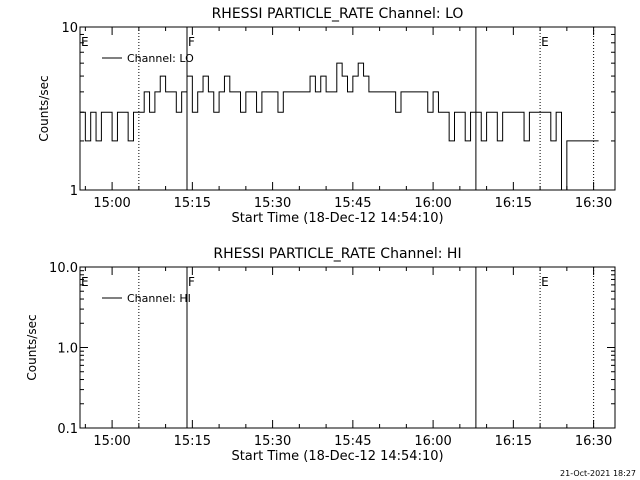  Describe the element at coordinates (338, 14) in the screenshot. I see `chart-title: RHESSI PARTICLE_RATE Channel: LO` at that location.